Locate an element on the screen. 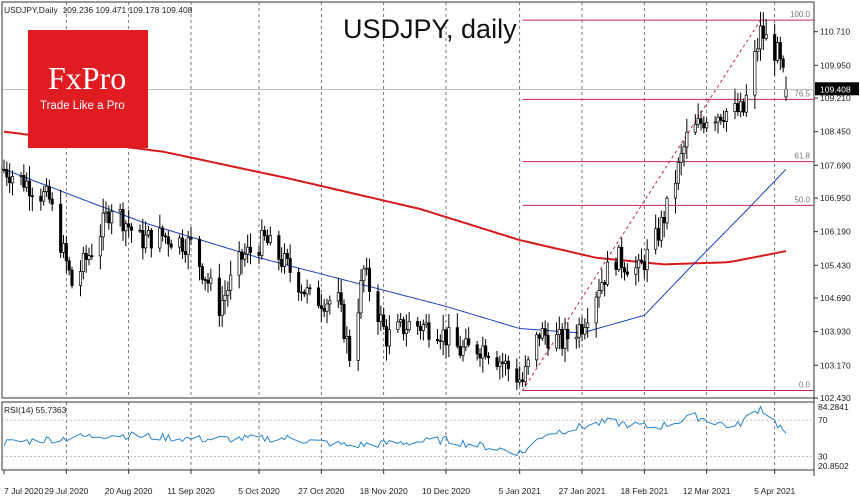 This screenshot has width=860, height=500. x-tick-label: 7 Jul 2020 is located at coordinates (23, 491).